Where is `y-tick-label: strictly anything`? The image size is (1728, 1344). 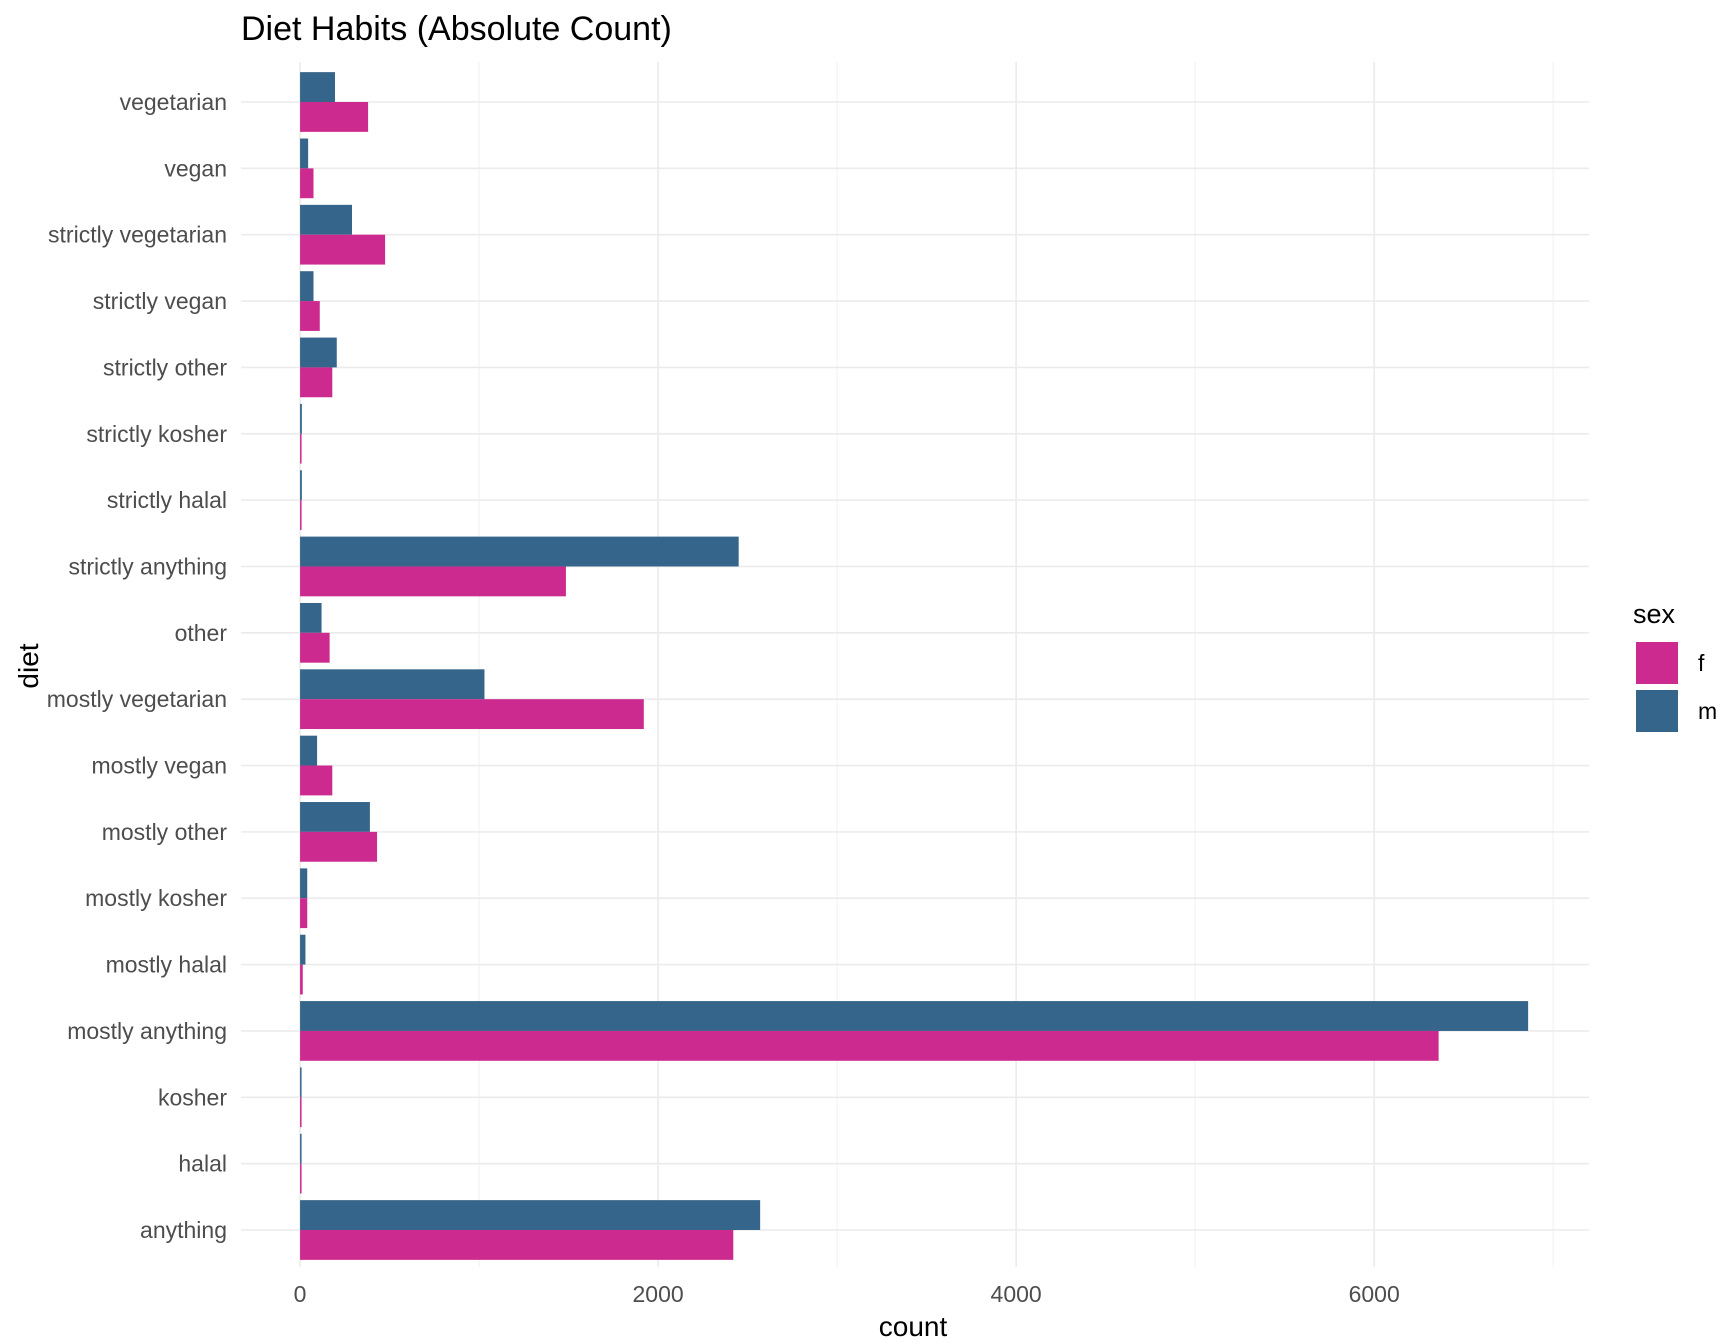
y-tick-label: strictly anything is located at coordinates (147, 566).